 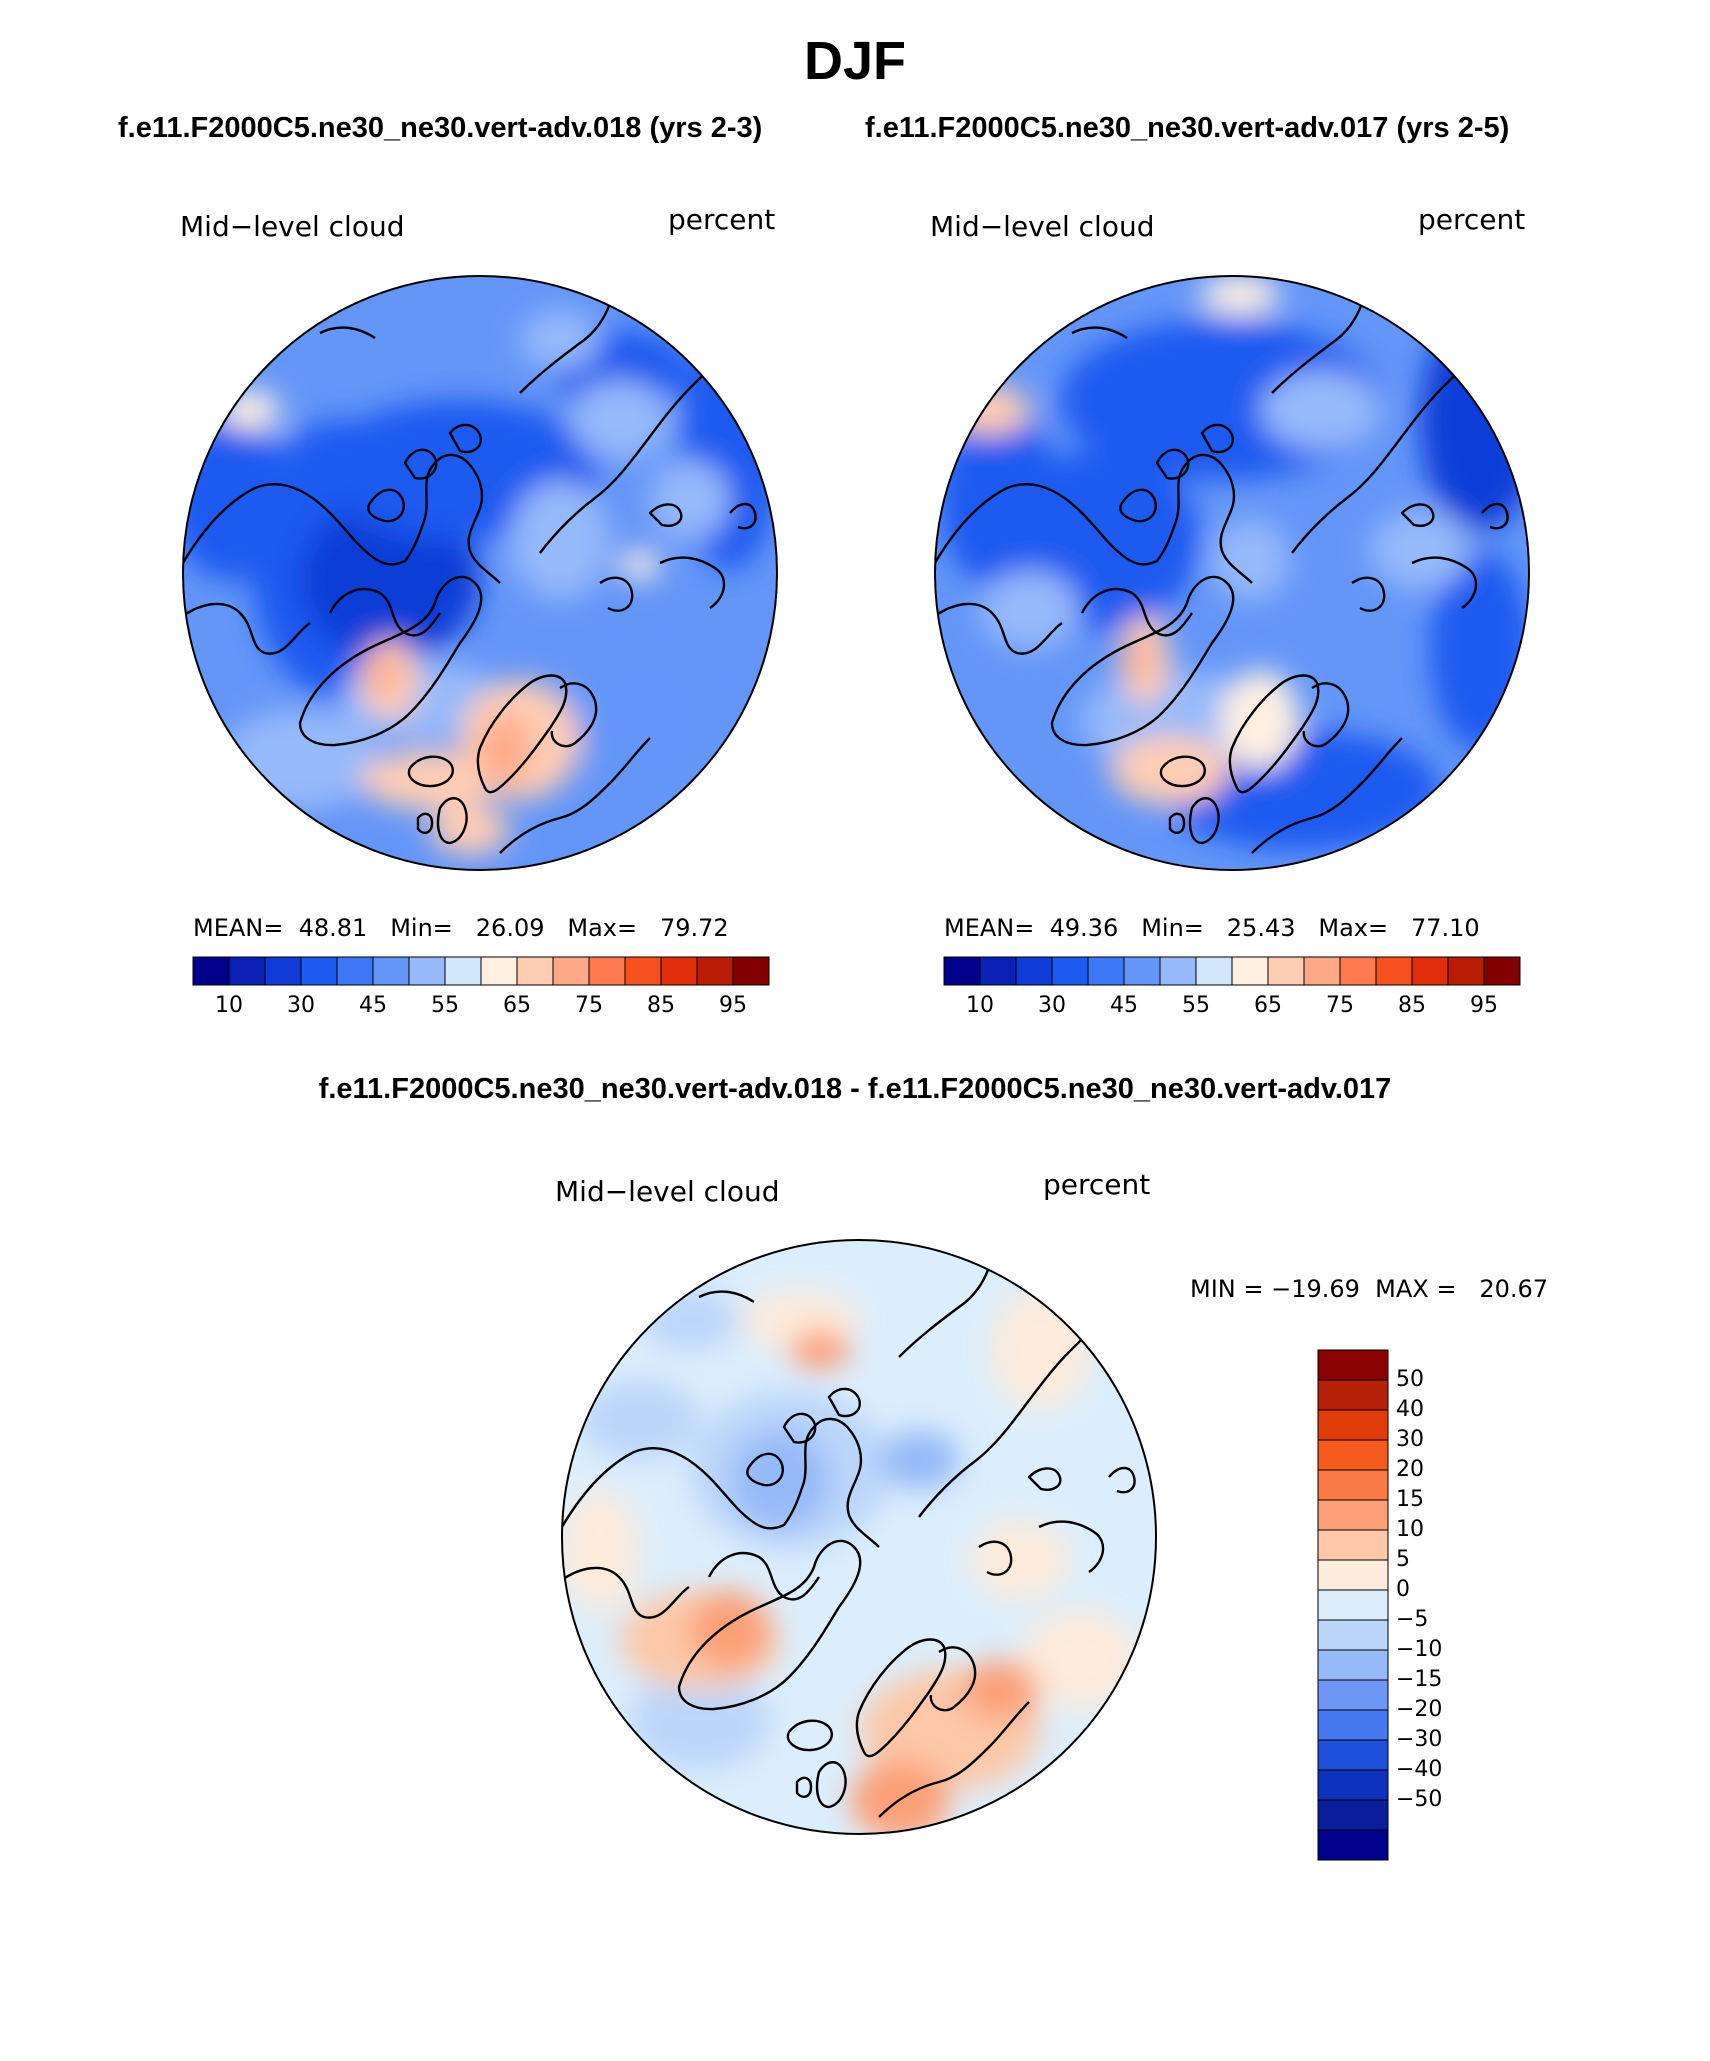 What do you see at coordinates (1410, 1439) in the screenshot?
I see `diff-colorbar-tick-label: 30` at bounding box center [1410, 1439].